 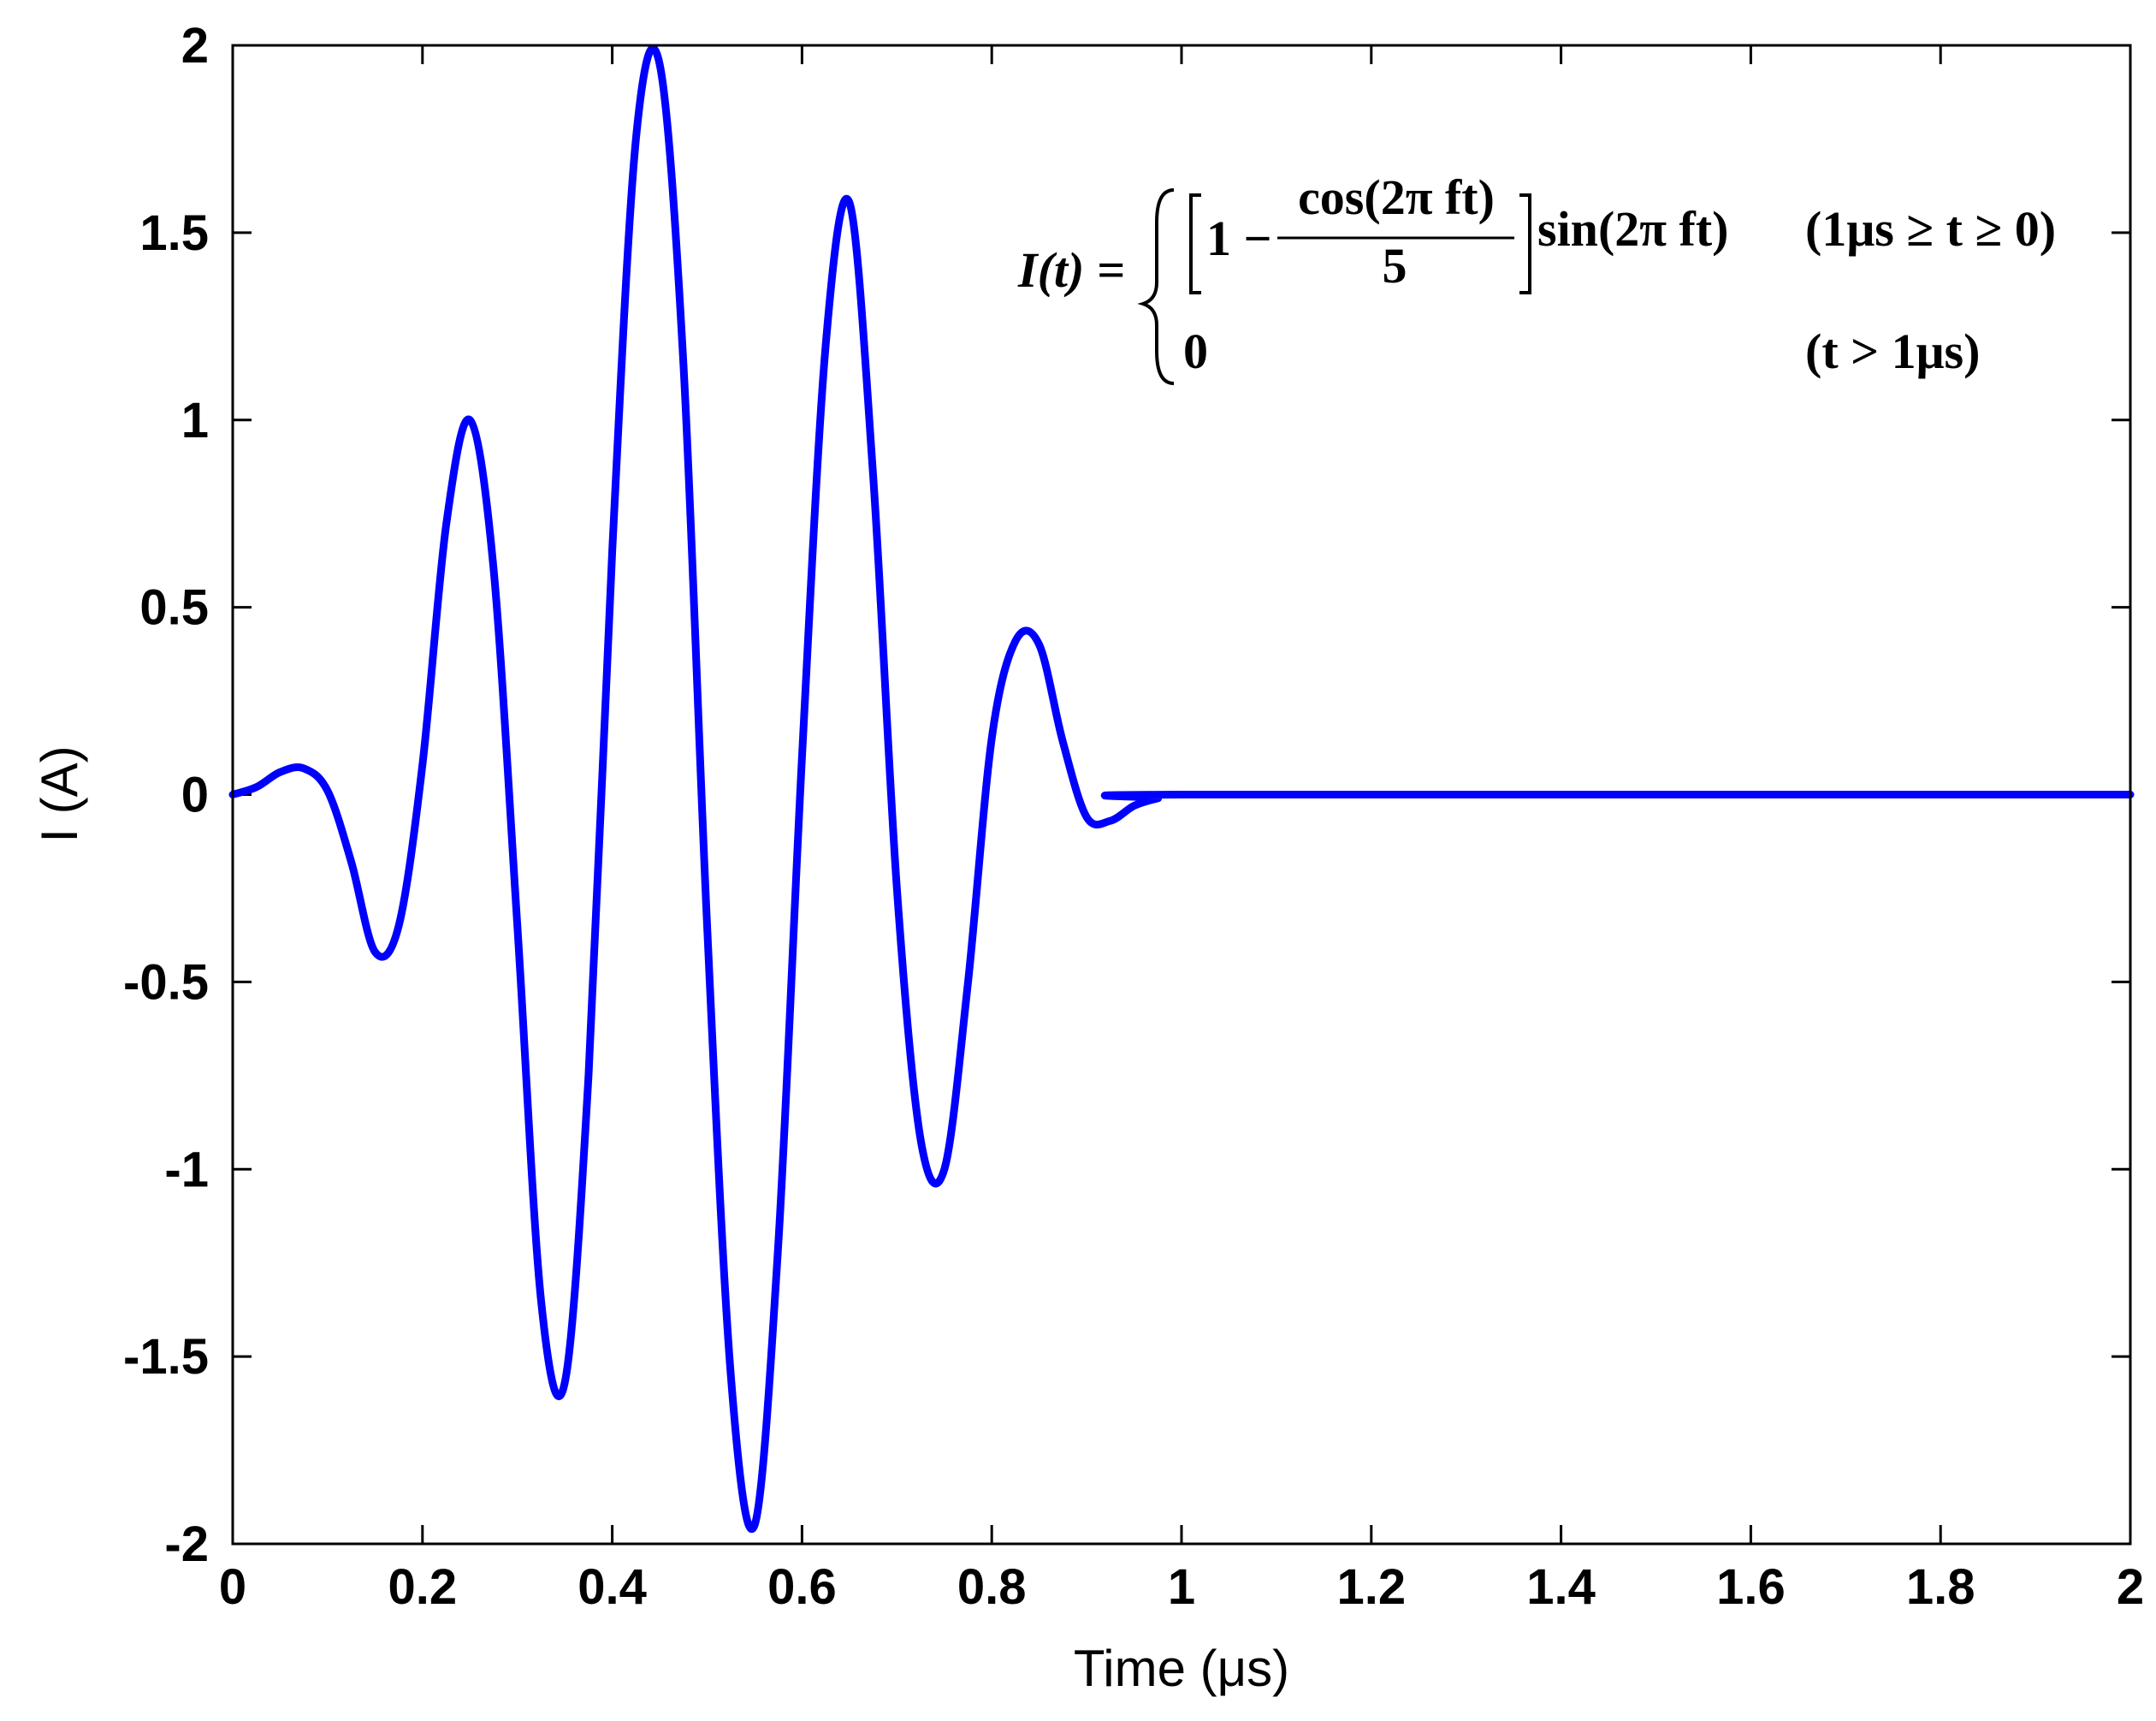 I want to click on y-tick-label: -1, so click(x=186, y=1169).